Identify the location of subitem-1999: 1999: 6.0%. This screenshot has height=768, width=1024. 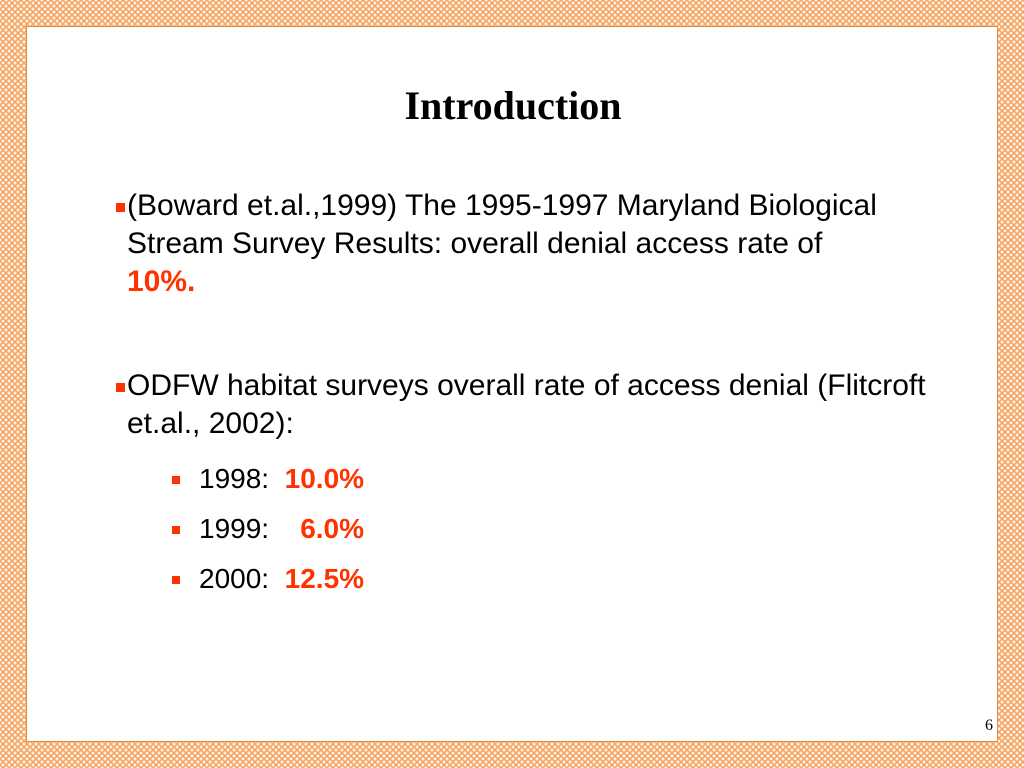
(268, 529).